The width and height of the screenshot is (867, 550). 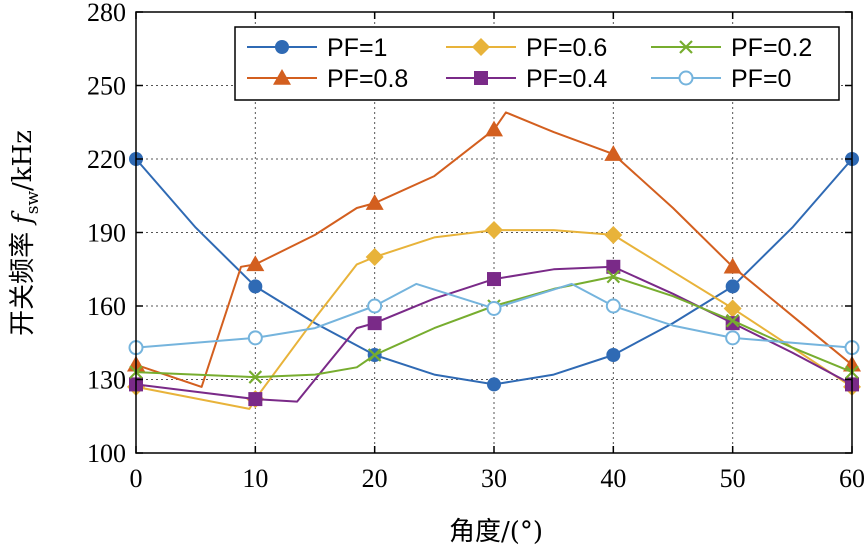 I want to click on x-tick-label: 20, so click(x=375, y=478).